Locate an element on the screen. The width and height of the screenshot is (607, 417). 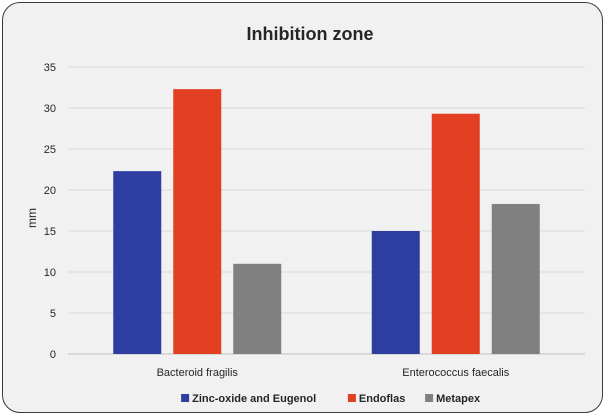
chart-title: Inhibition zone is located at coordinates (310, 34).